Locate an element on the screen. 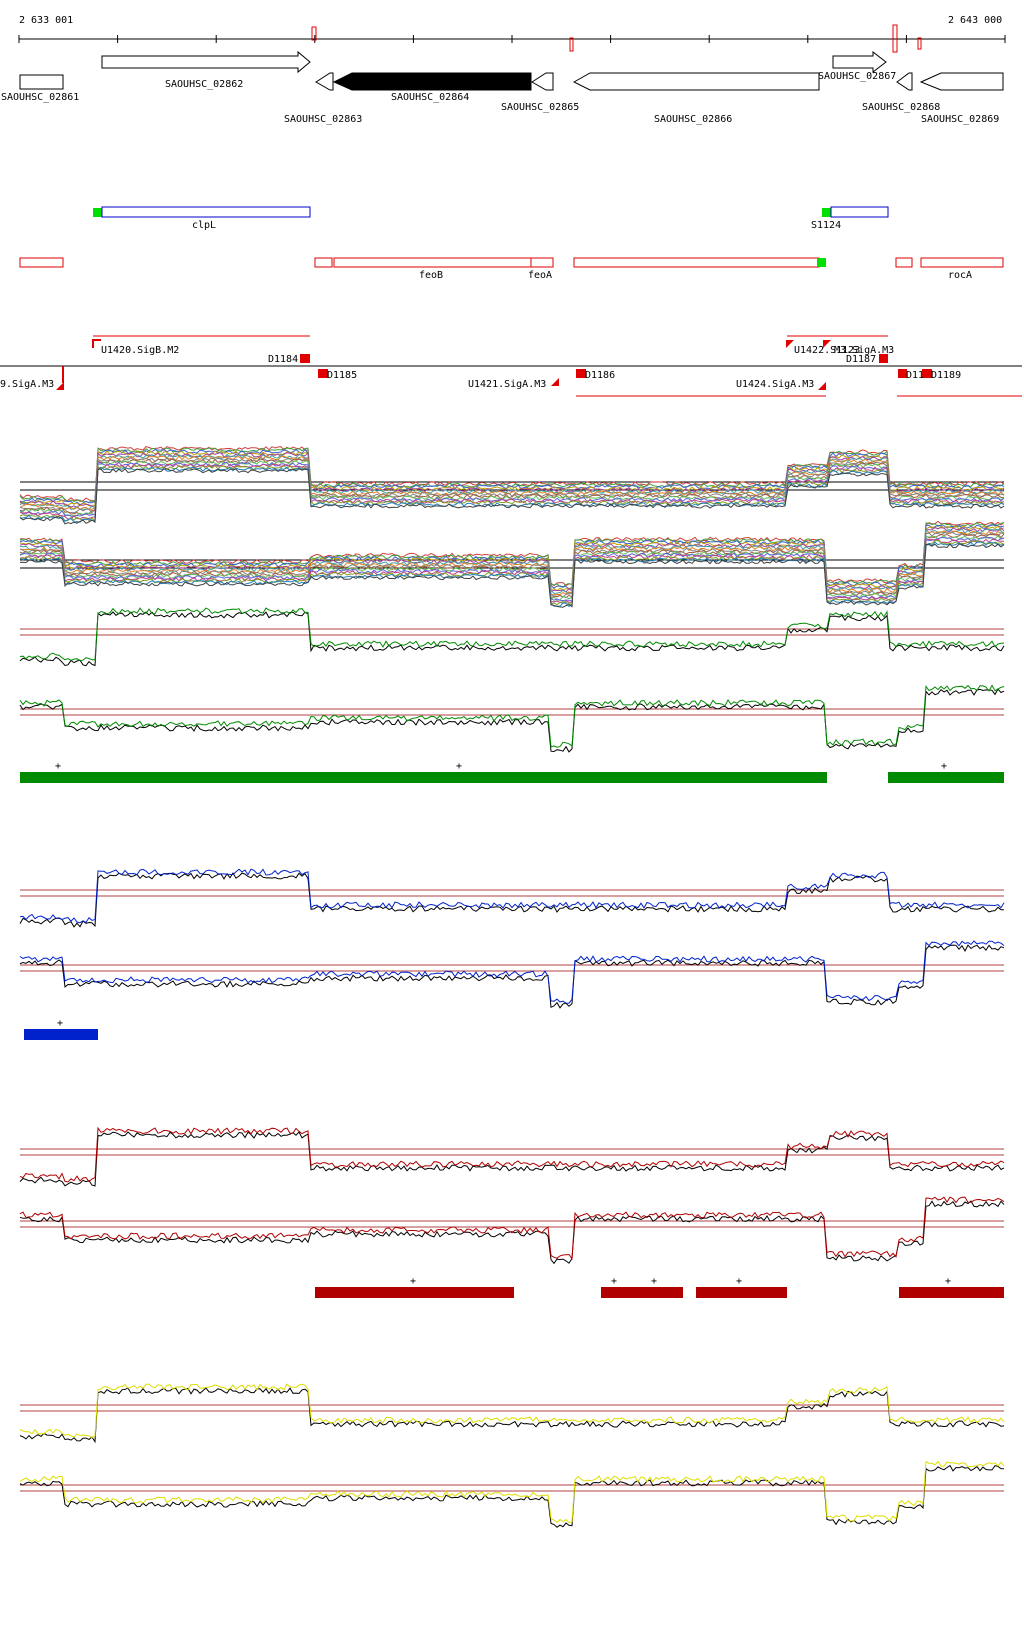  gene-label: SAOUHSC_02867 is located at coordinates (857, 76).